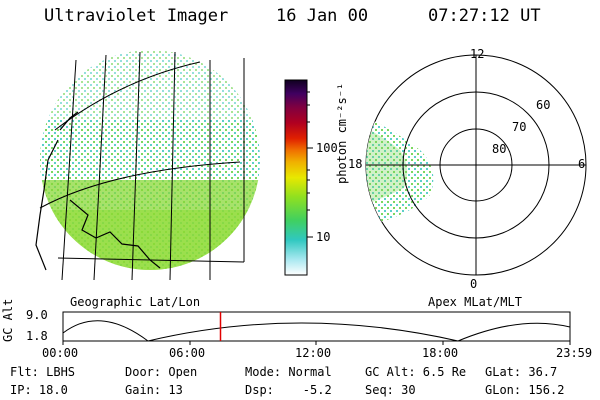 The width and height of the screenshot is (600, 400). I want to click on time-axis-ticks, so click(316, 343).